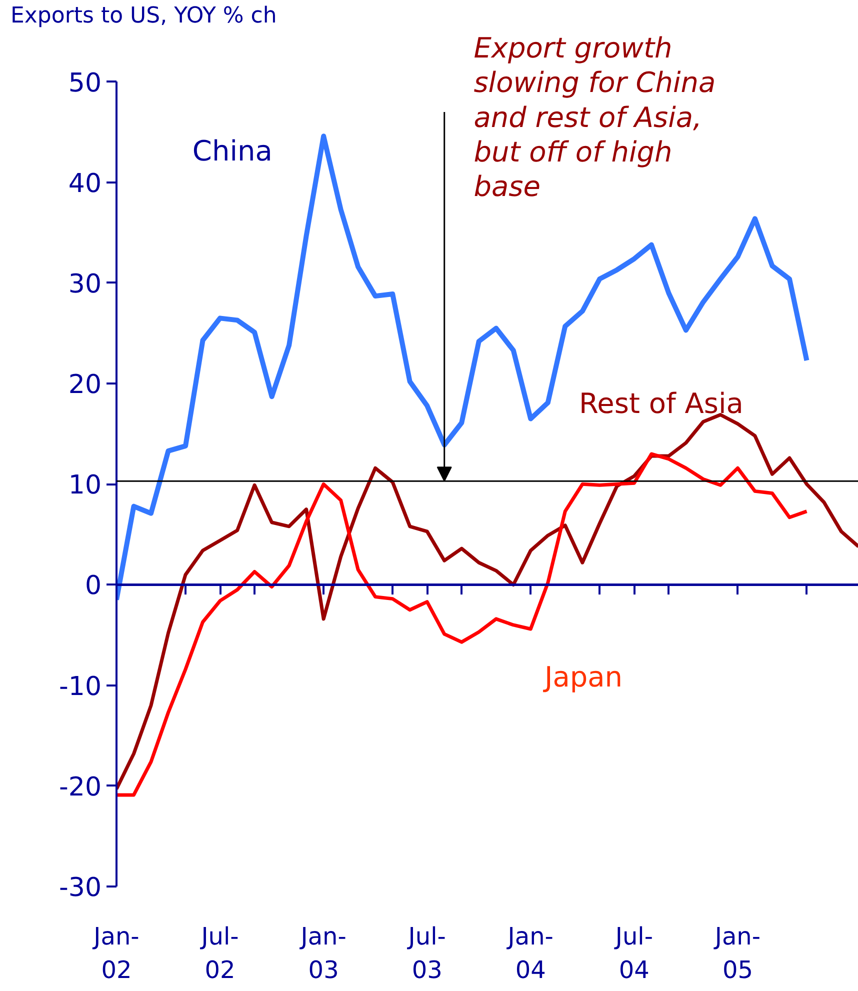 The height and width of the screenshot is (991, 858). I want to click on annotation: Export growth slowing for China and rest of Asia, but off of high base, so click(595, 118).